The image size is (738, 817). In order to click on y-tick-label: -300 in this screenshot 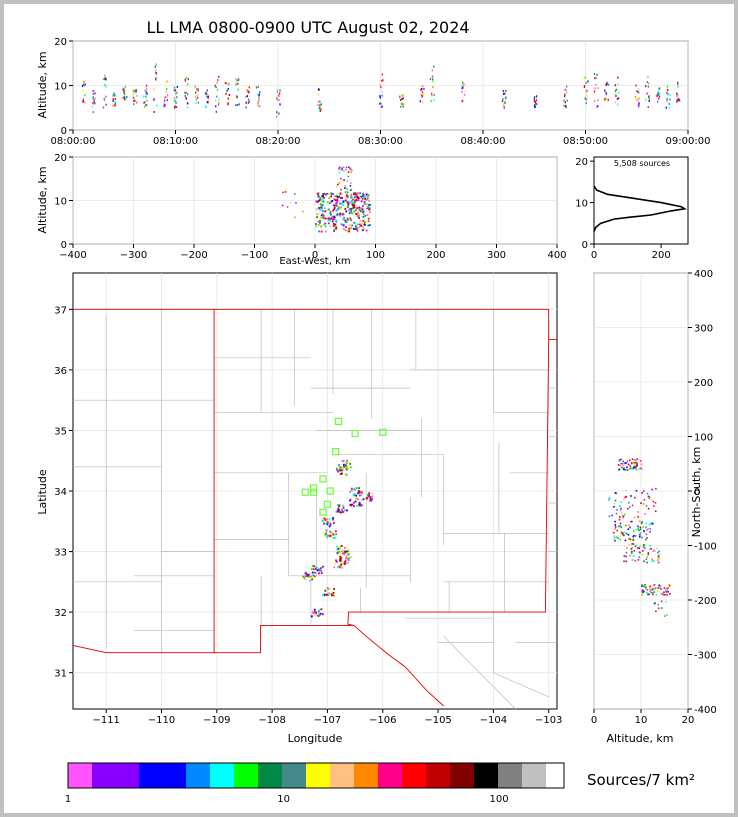, I will do `click(705, 656)`.